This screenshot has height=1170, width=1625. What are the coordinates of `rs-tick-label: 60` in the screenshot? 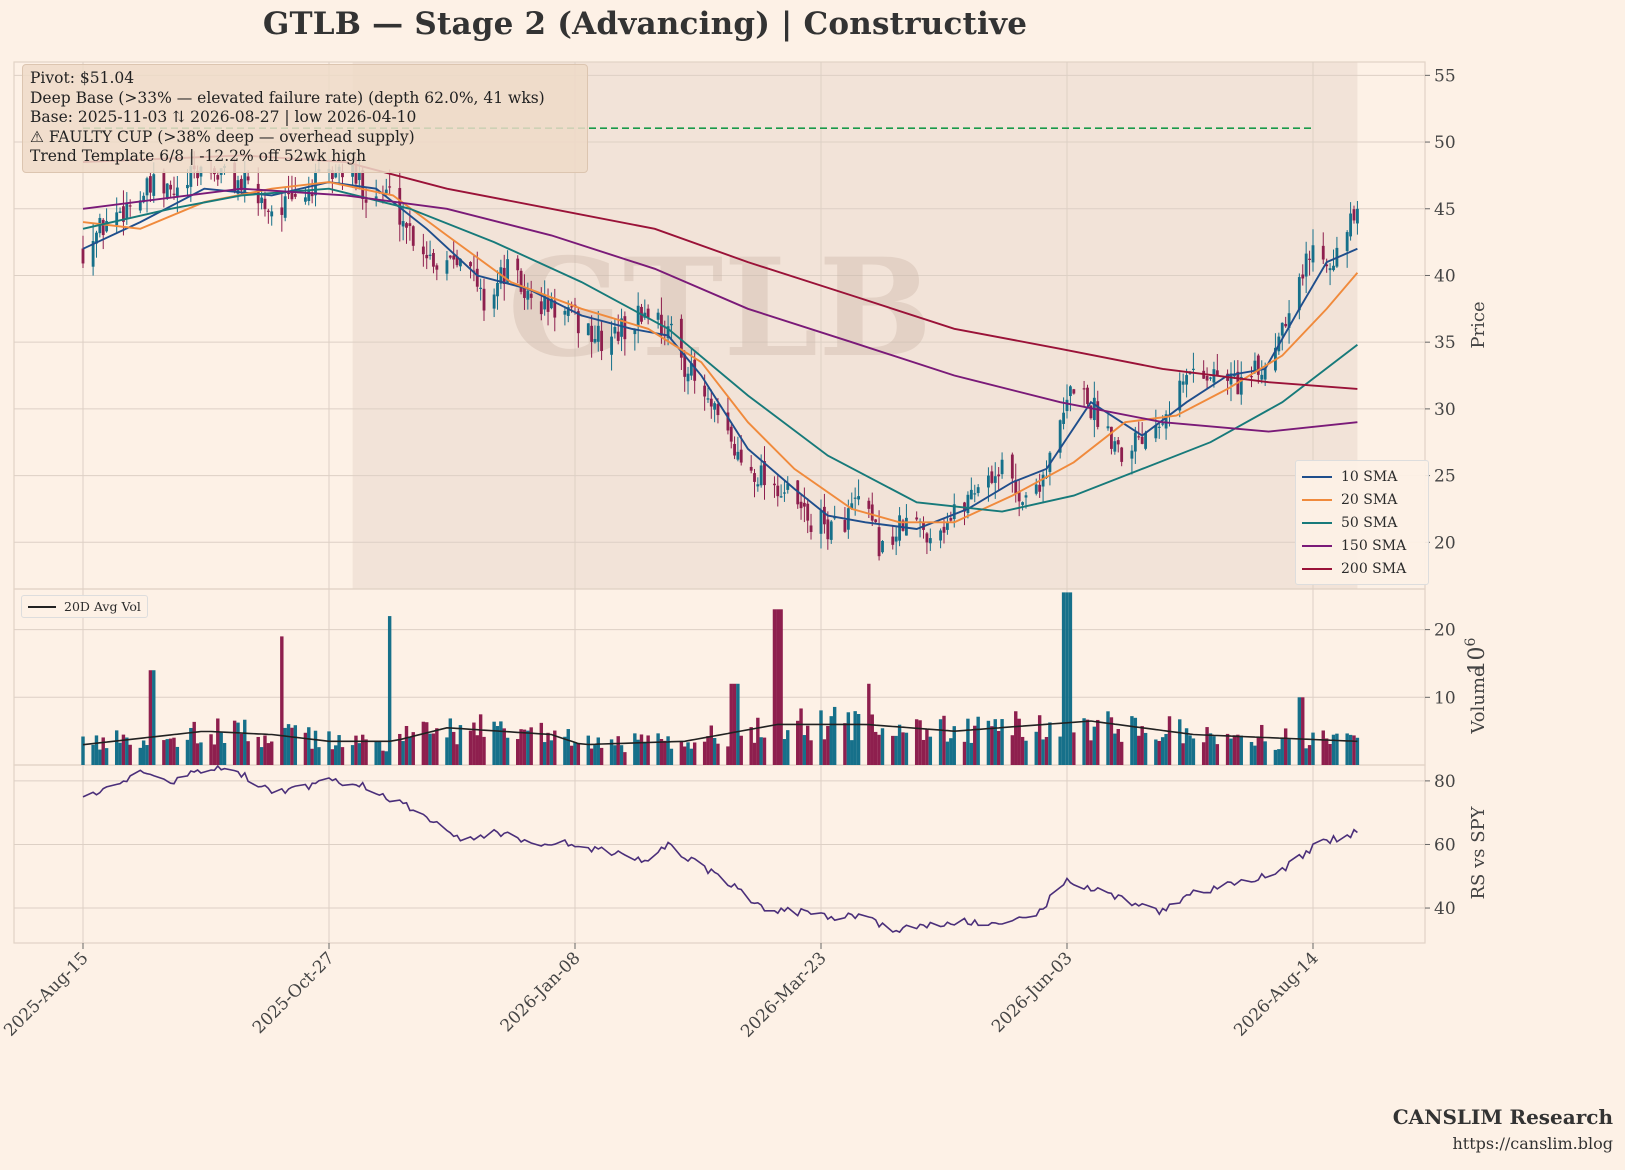 It's located at (1445, 845).